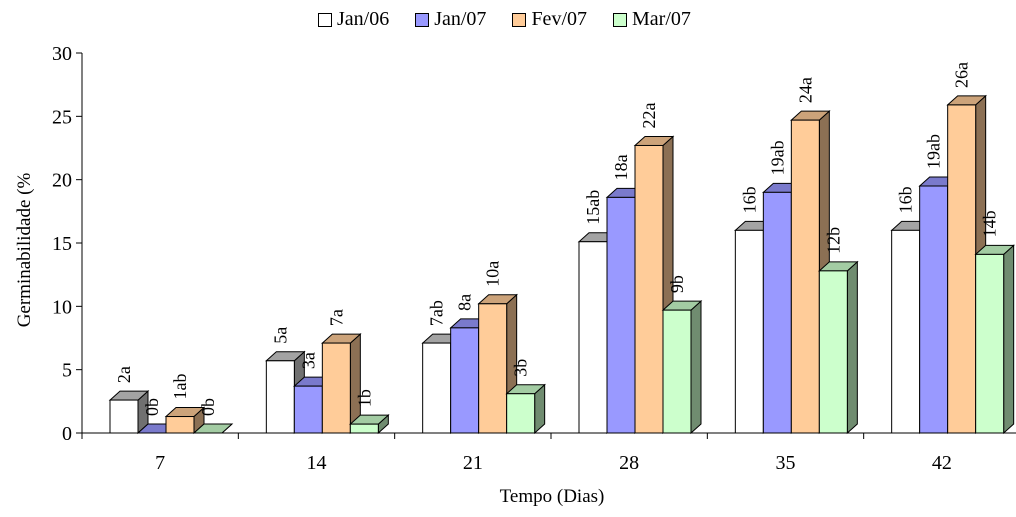 This screenshot has height=517, width=1016. What do you see at coordinates (62, 244) in the screenshot?
I see `y-tick-label: 15` at bounding box center [62, 244].